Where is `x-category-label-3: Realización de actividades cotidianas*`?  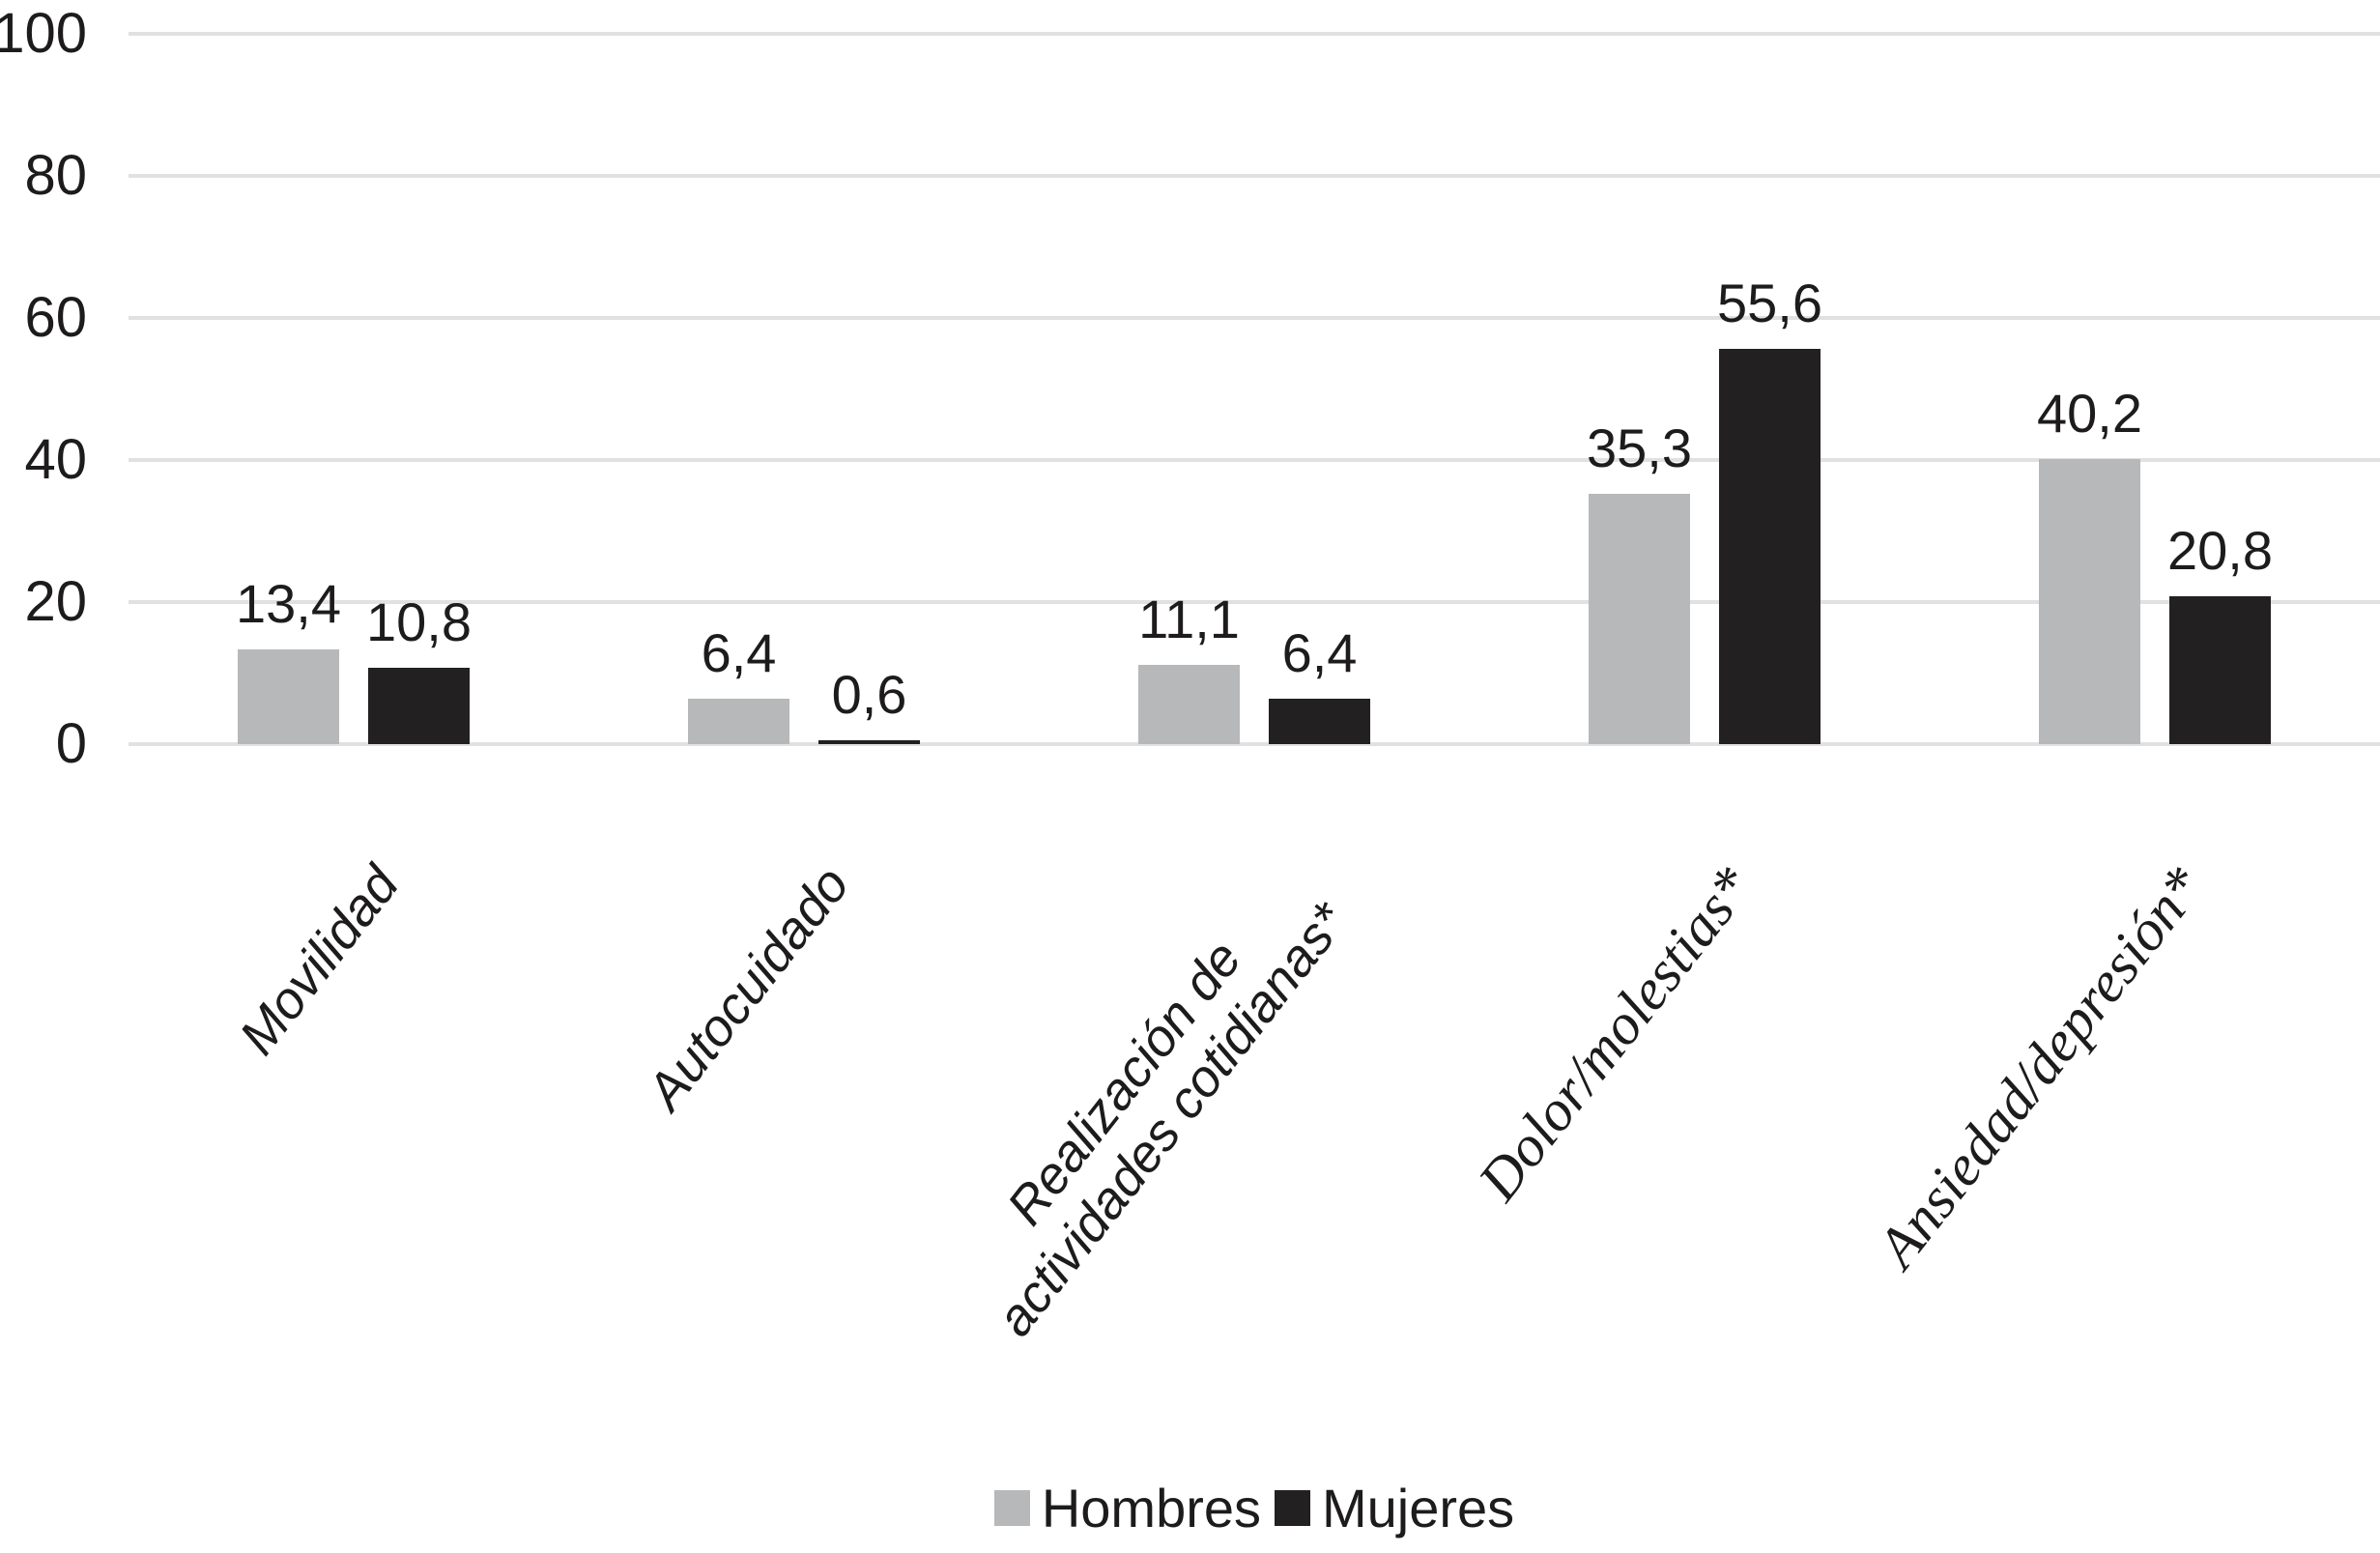
x-category-label-3: Realización de actividades cotidianas* is located at coordinates (1172, 1119).